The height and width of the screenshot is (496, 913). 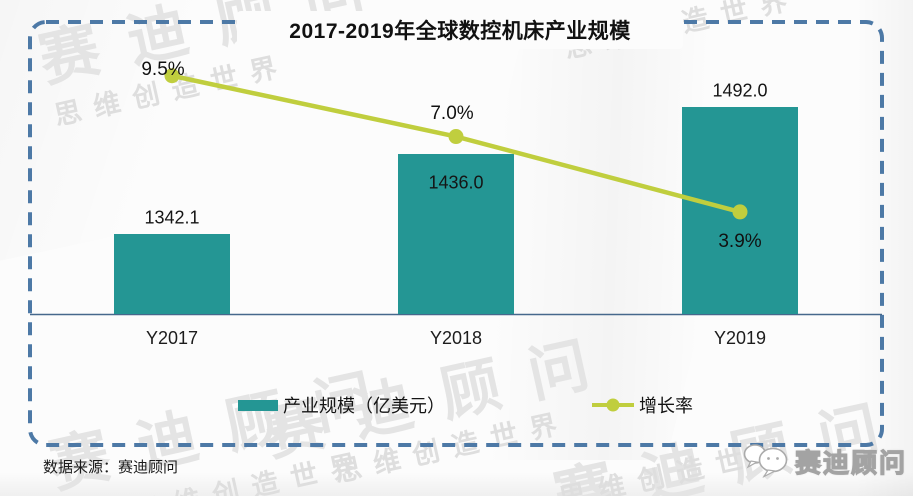 I want to click on brand-logo: 赛迪顾问, so click(x=824, y=461).